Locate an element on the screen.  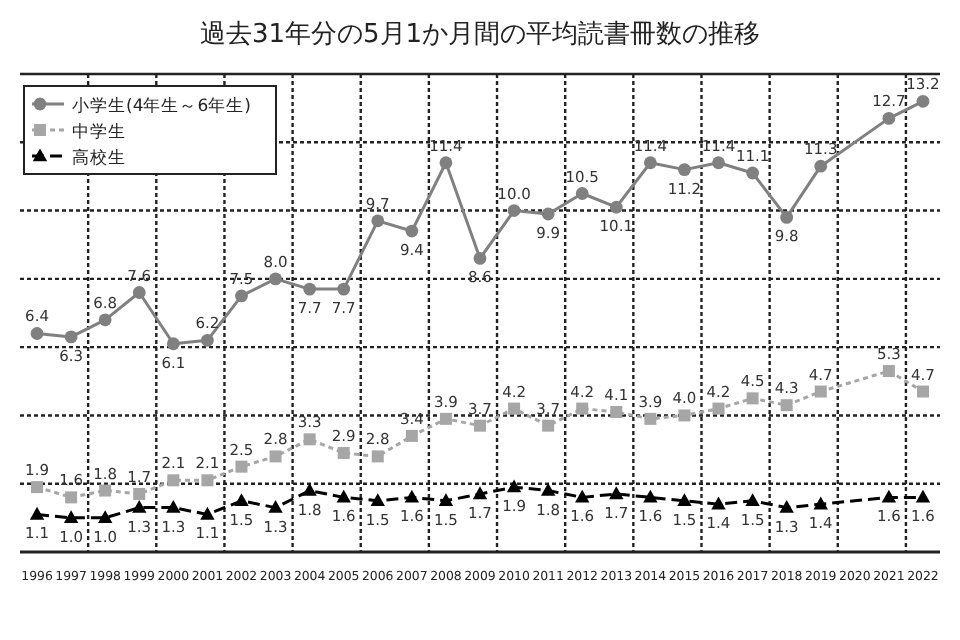
chart-title: 過去31年分の5月1か月間の平均読書冊数の推移 is located at coordinates (480, 35).